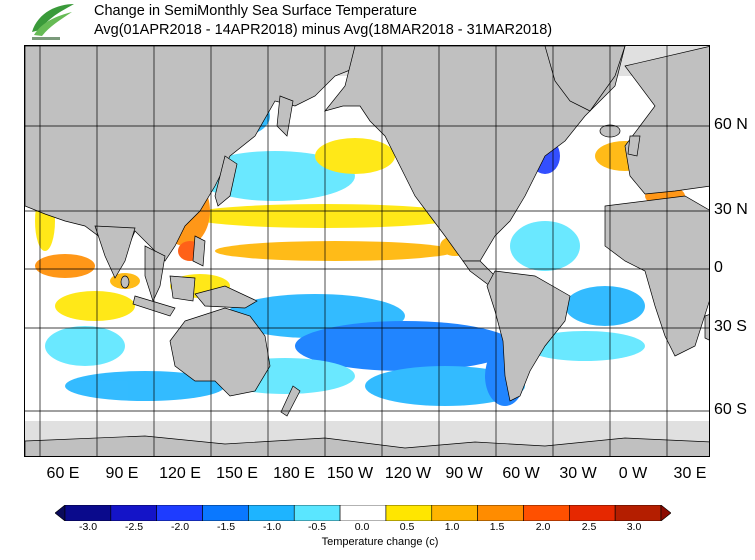 The image size is (755, 560). I want to click on colorbar-label: -2.0, so click(180, 527).